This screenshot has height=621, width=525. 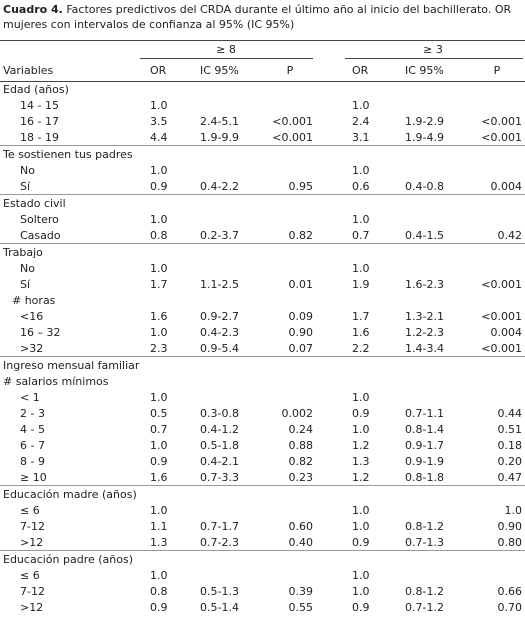 I want to click on cell: 0.01, so click(x=301, y=284).